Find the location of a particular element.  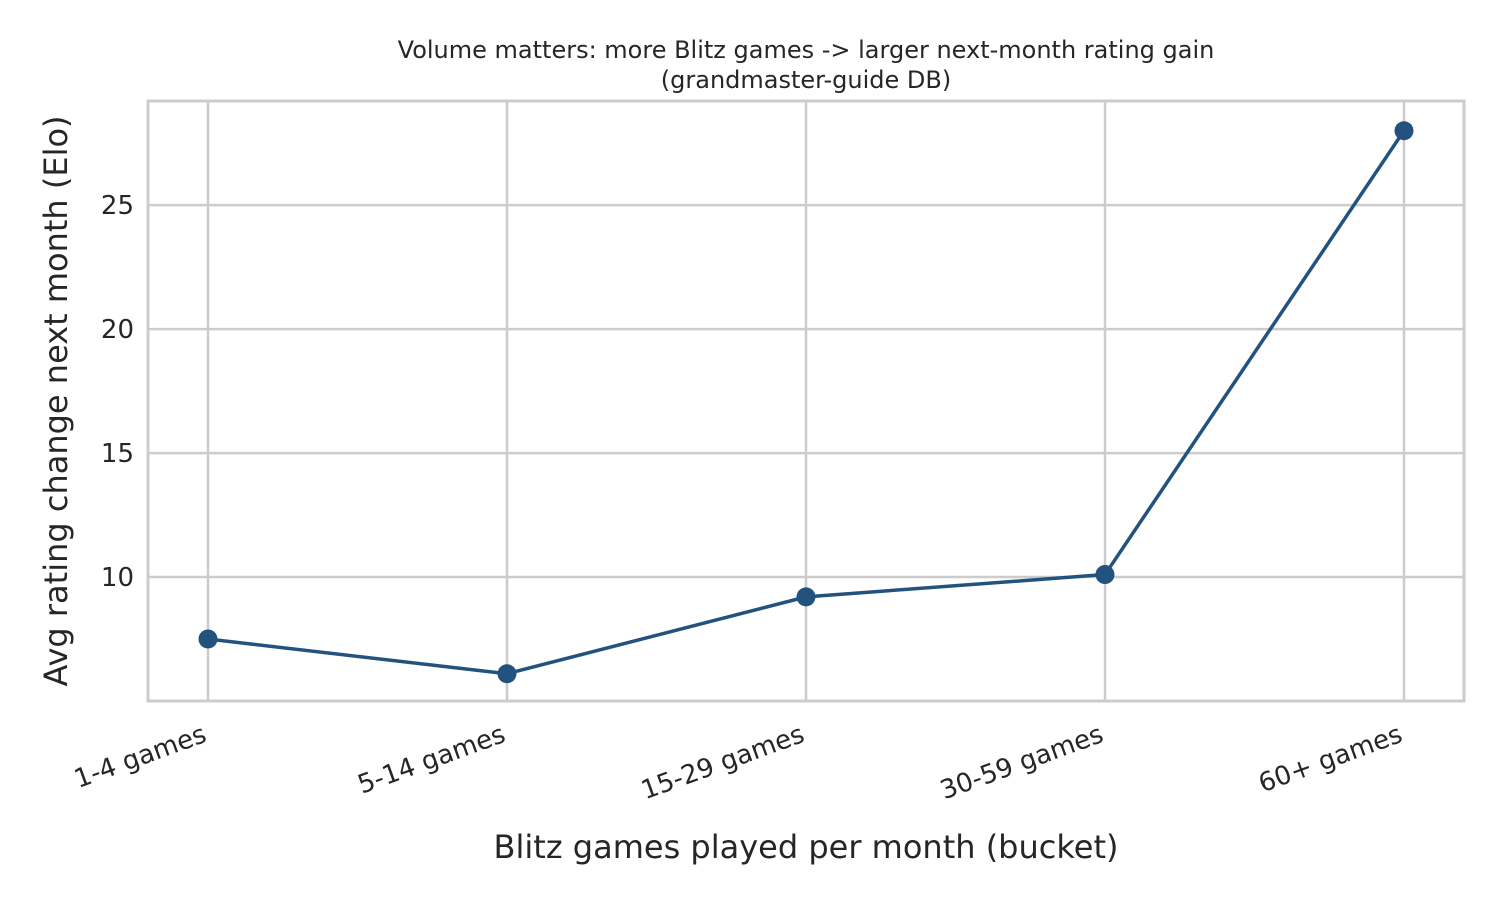

x-tick-label: 60+ games is located at coordinates (1331, 759).